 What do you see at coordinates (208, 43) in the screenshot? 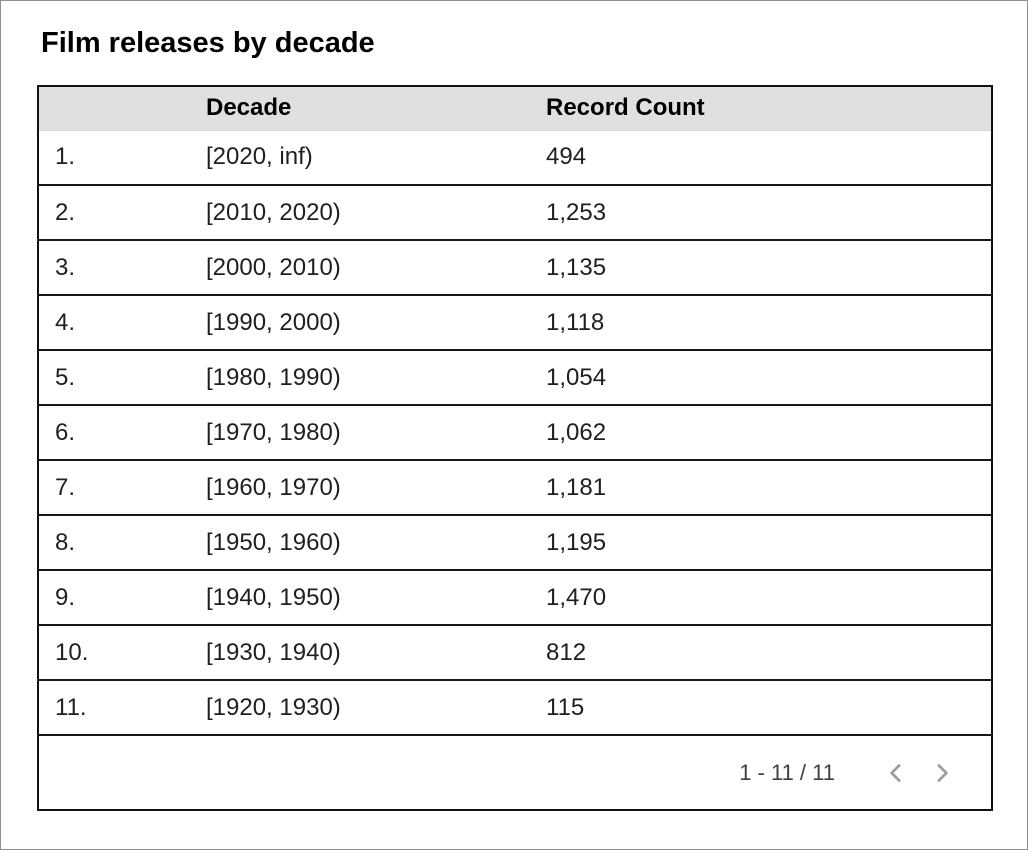
I see `page-title: Film releases by decade` at bounding box center [208, 43].